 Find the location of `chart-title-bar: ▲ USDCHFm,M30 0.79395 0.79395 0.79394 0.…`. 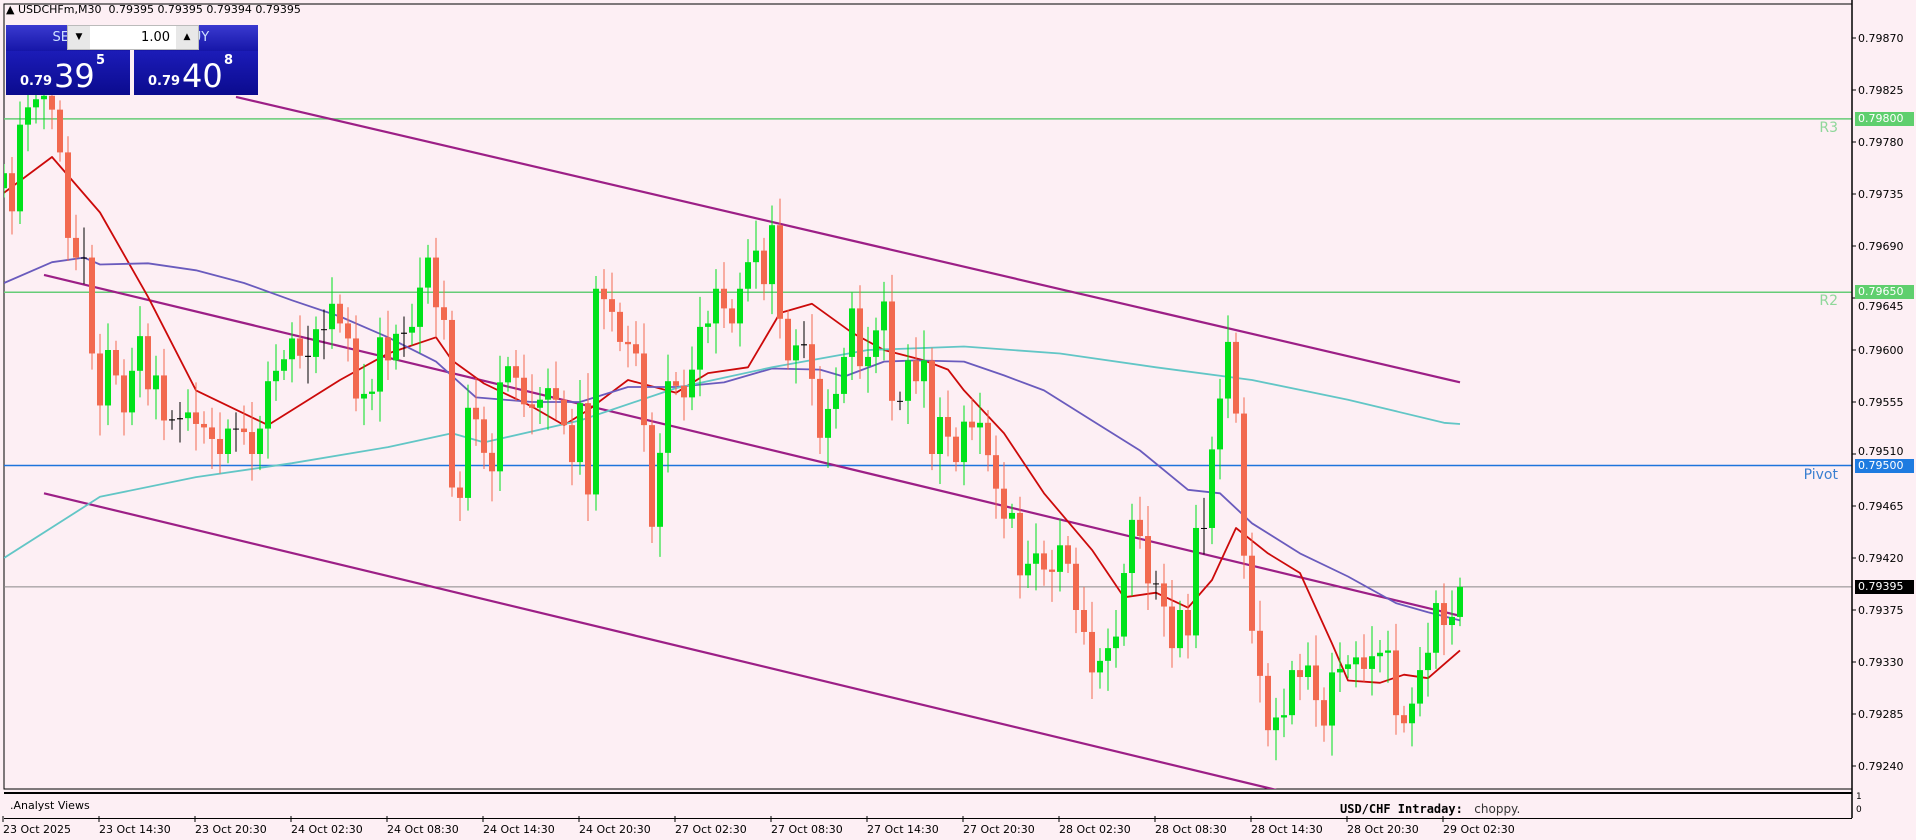

chart-title-bar: ▲ USDCHFm,M30 0.79395 0.79395 0.79394 0.… is located at coordinates (153, 9).